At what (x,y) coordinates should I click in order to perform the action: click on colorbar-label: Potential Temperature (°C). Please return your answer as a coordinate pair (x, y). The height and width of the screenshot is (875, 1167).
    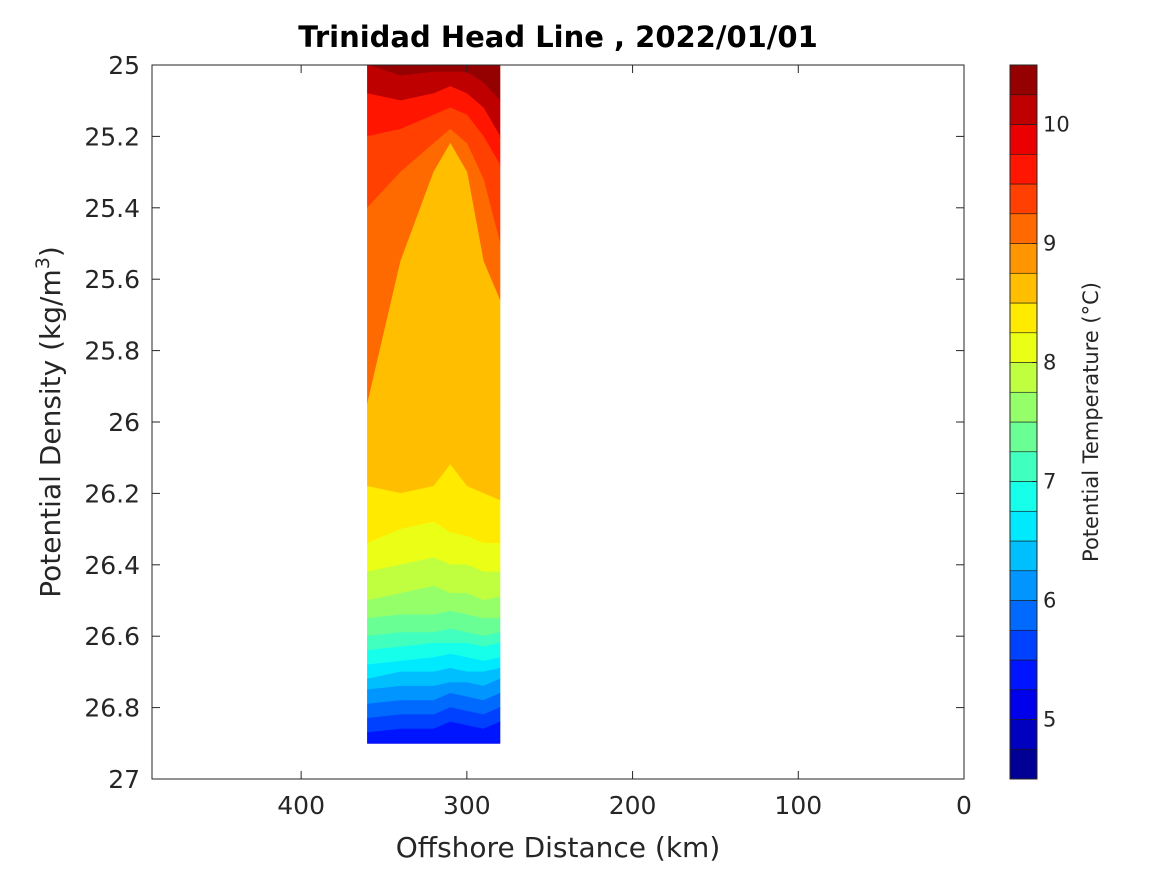
    Looking at the image, I should click on (1091, 422).